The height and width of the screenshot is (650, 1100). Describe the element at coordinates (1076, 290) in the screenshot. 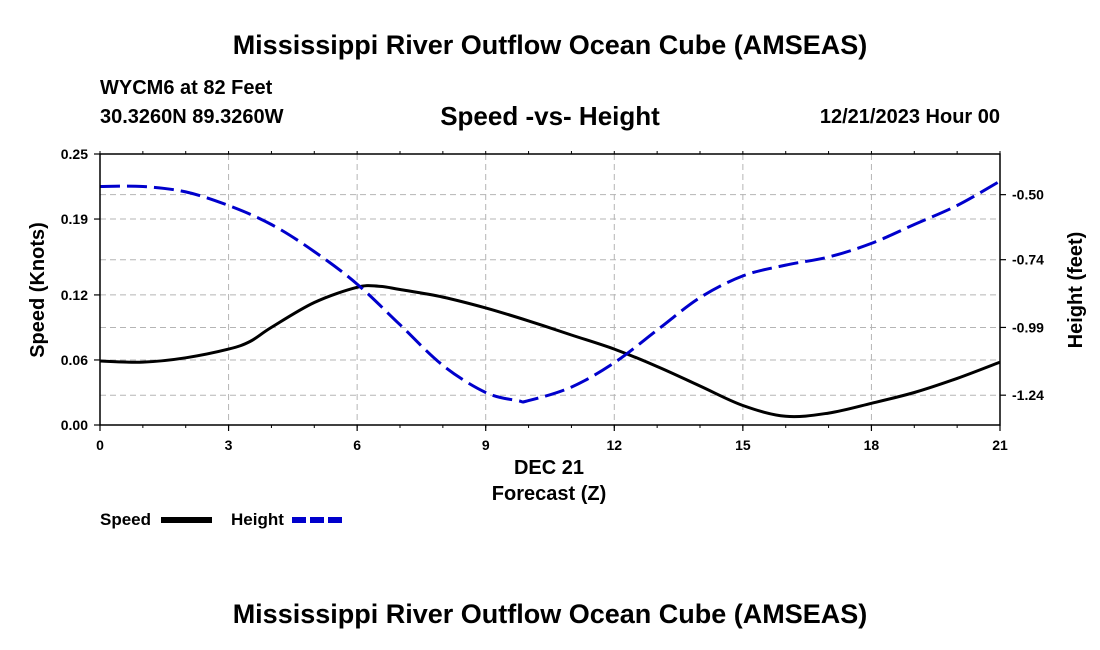

I see `y-right-axis-label: Height (feet)` at that location.